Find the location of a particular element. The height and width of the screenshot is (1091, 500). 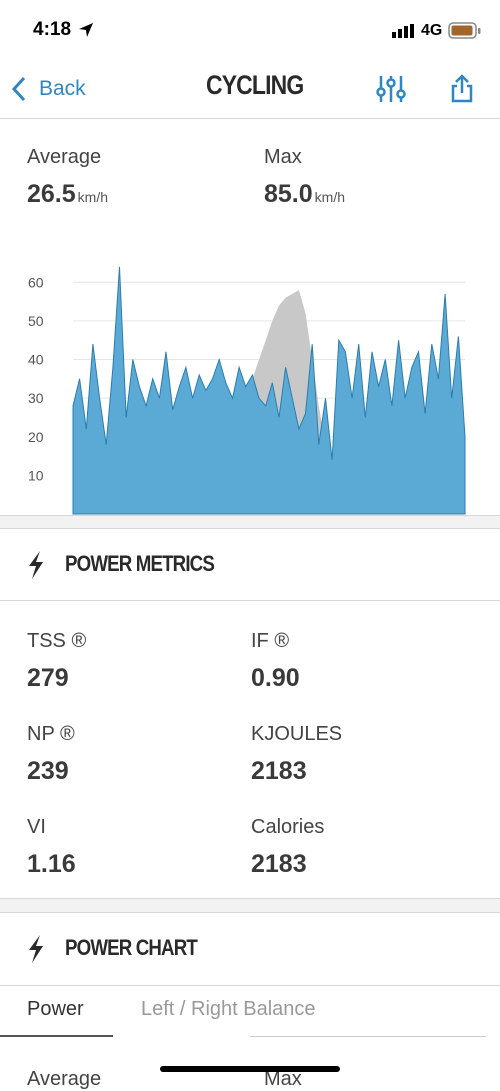

metric-label: VI is located at coordinates (36, 827).